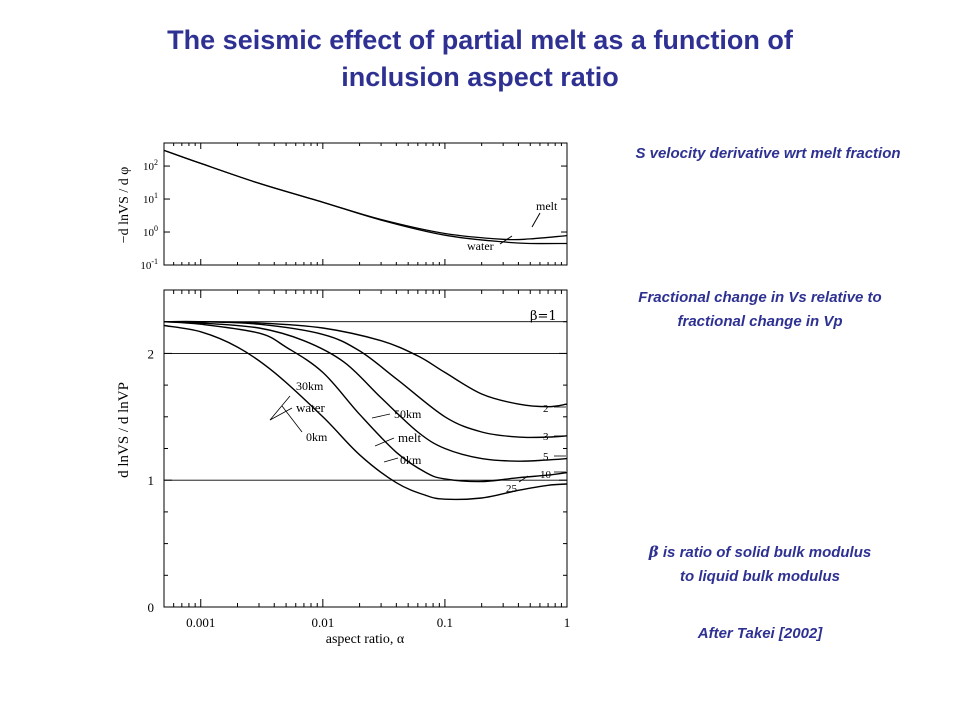 Image resolution: width=960 pixels, height=720 pixels. I want to click on bottom-x-axis-label: aspect ratio, α, so click(365, 639).